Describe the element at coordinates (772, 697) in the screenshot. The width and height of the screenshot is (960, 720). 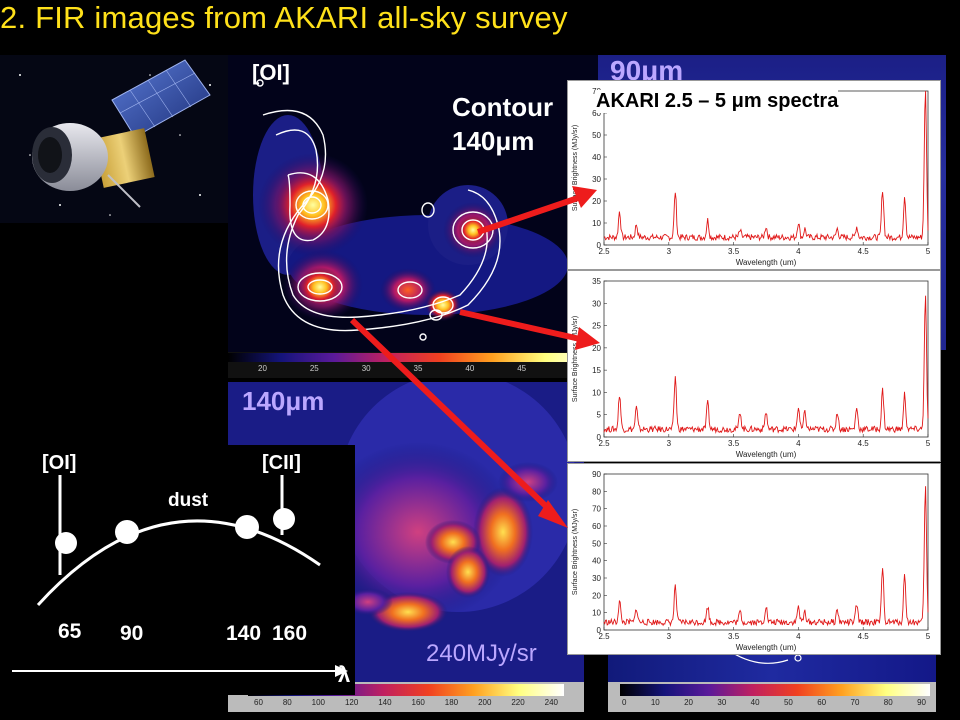
I see `map-90um-colorbar: 0 10 20 30 40 50 60 70 80 90` at that location.